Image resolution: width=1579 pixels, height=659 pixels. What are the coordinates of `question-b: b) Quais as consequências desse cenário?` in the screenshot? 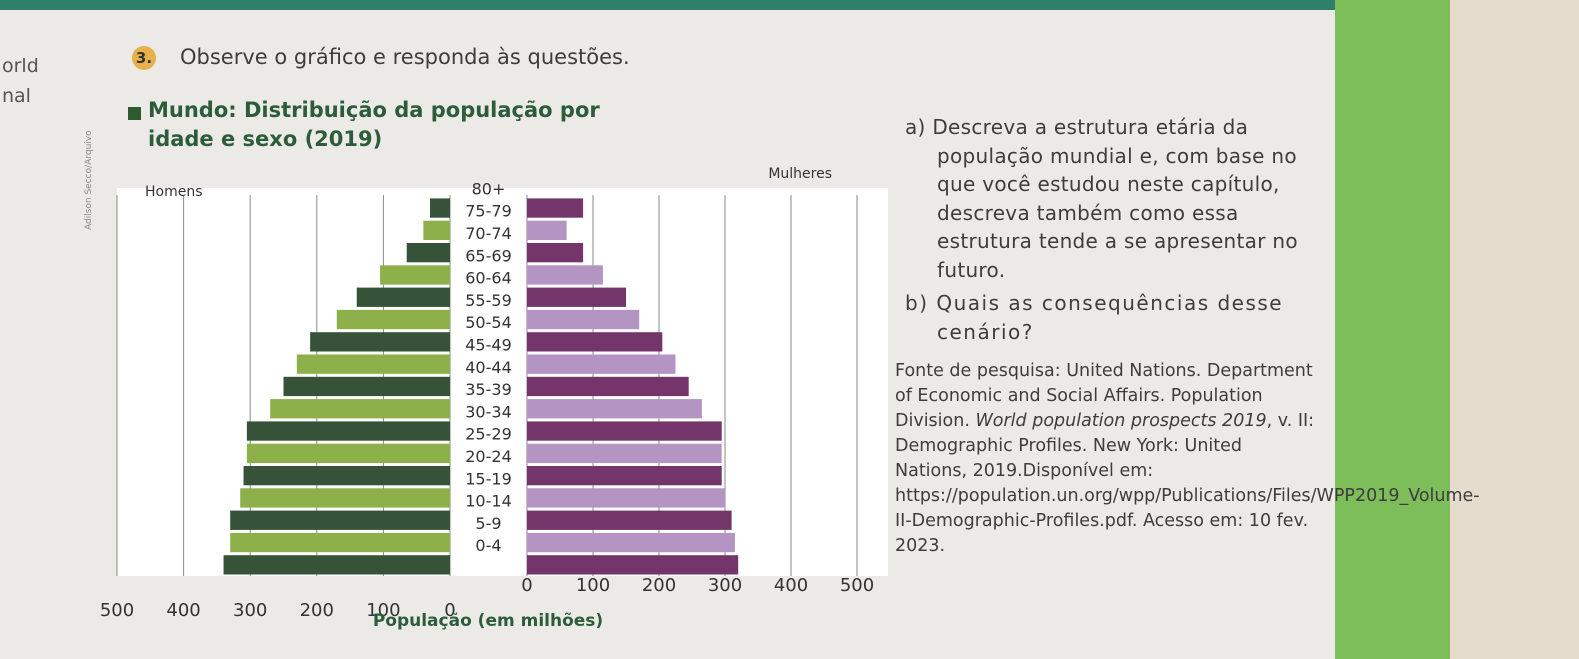 It's located at (1094, 317).